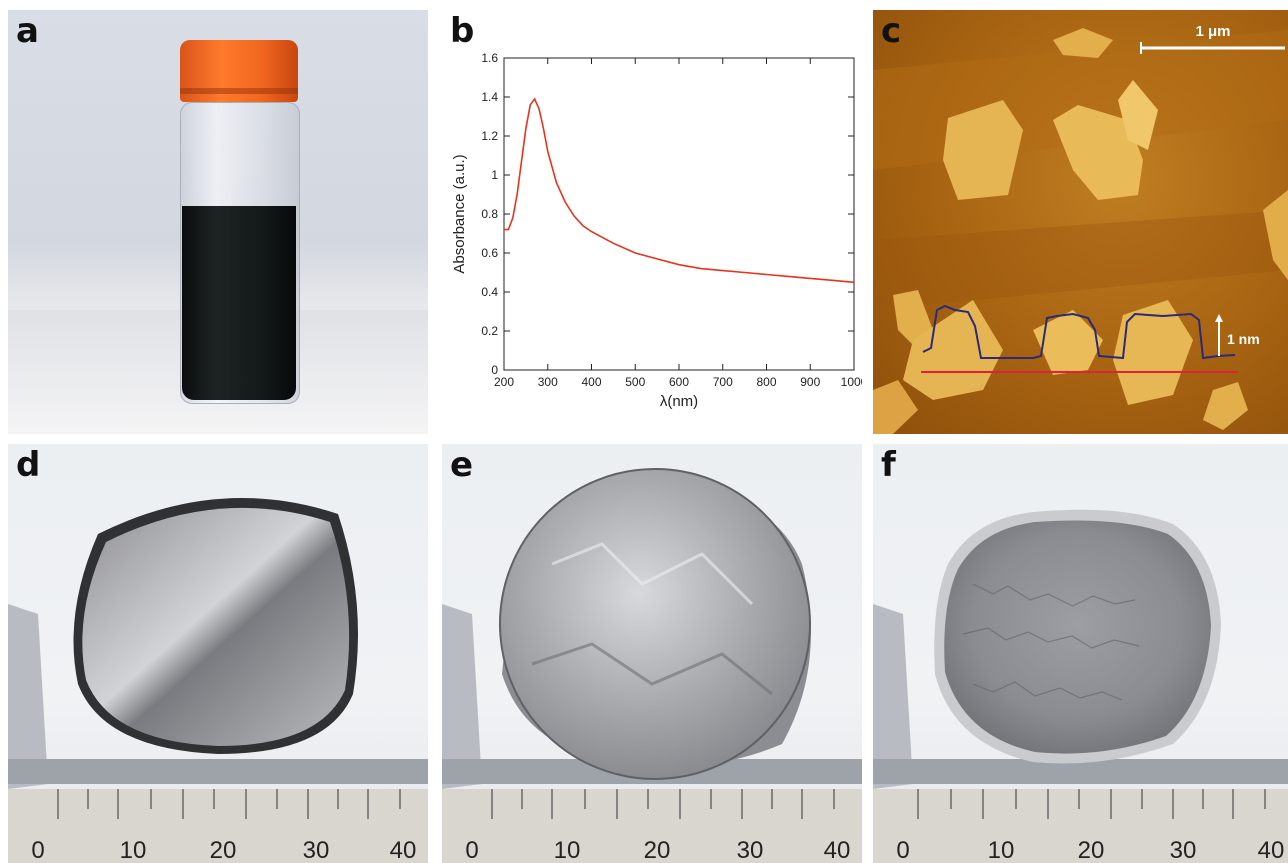 The image size is (1288, 863). Describe the element at coordinates (891, 31) in the screenshot. I see `panel-label-c: c` at that location.